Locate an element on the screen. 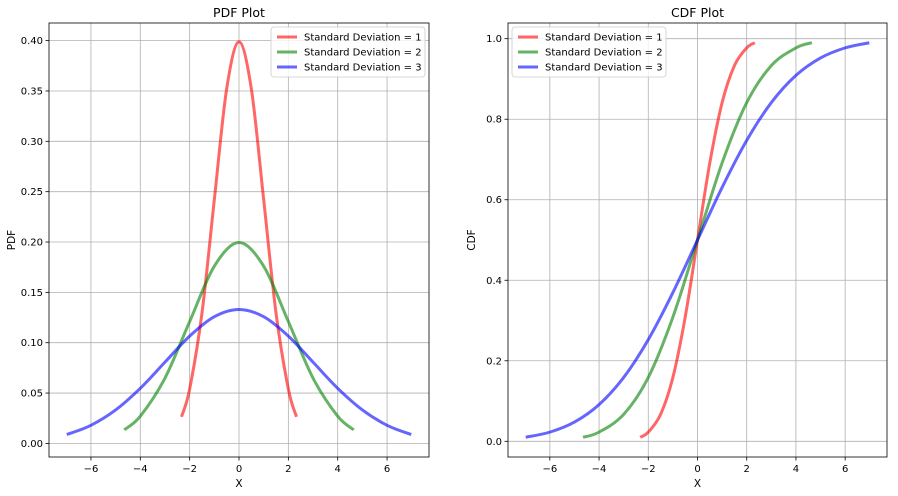 The width and height of the screenshot is (898, 496). cdf-xtick-label-6: 6 is located at coordinates (845, 469).